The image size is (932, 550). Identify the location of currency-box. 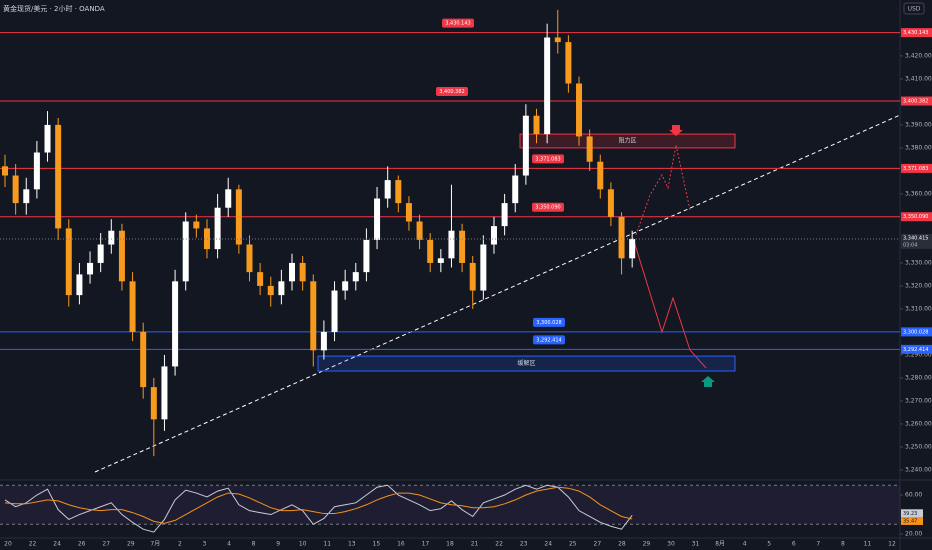
(914, 8).